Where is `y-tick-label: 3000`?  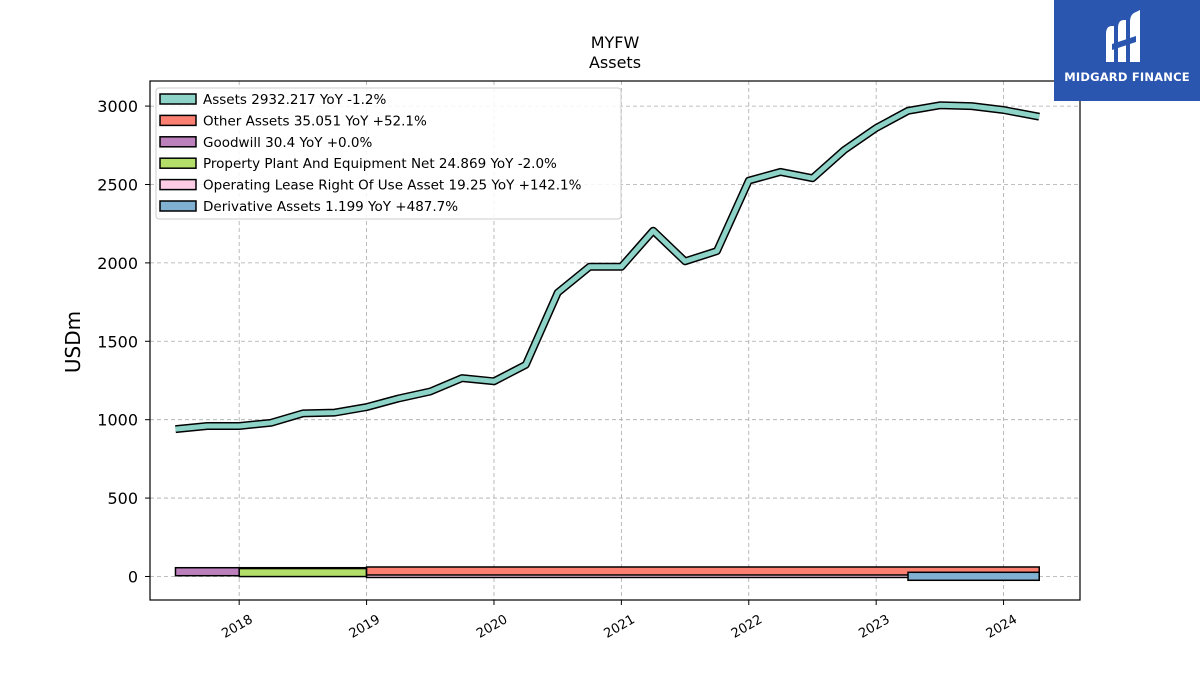
y-tick-label: 3000 is located at coordinates (117, 106).